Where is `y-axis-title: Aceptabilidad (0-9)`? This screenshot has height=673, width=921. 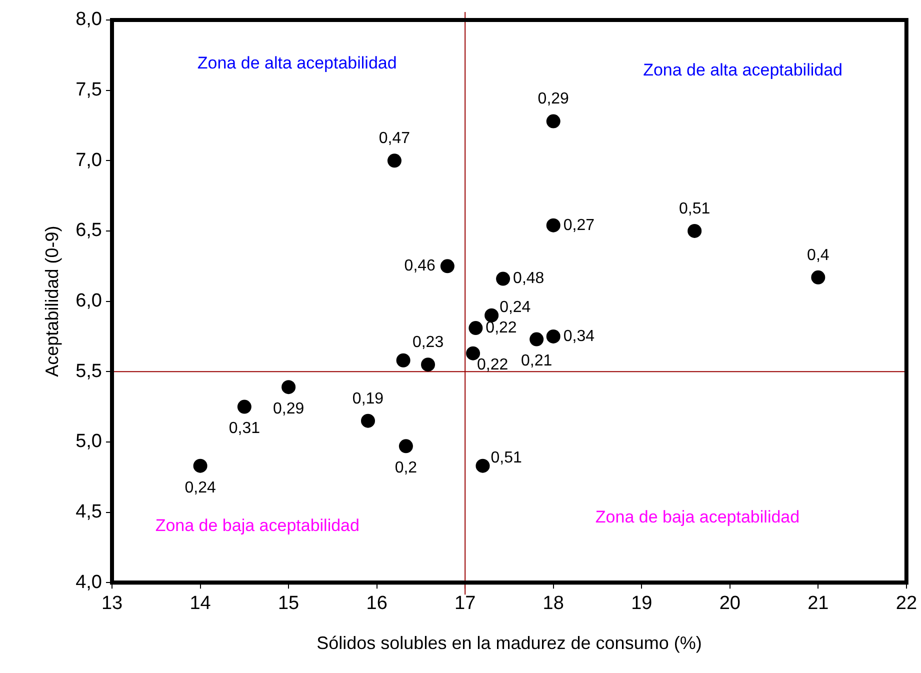
y-axis-title: Aceptabilidad (0-9) is located at coordinates (52, 301).